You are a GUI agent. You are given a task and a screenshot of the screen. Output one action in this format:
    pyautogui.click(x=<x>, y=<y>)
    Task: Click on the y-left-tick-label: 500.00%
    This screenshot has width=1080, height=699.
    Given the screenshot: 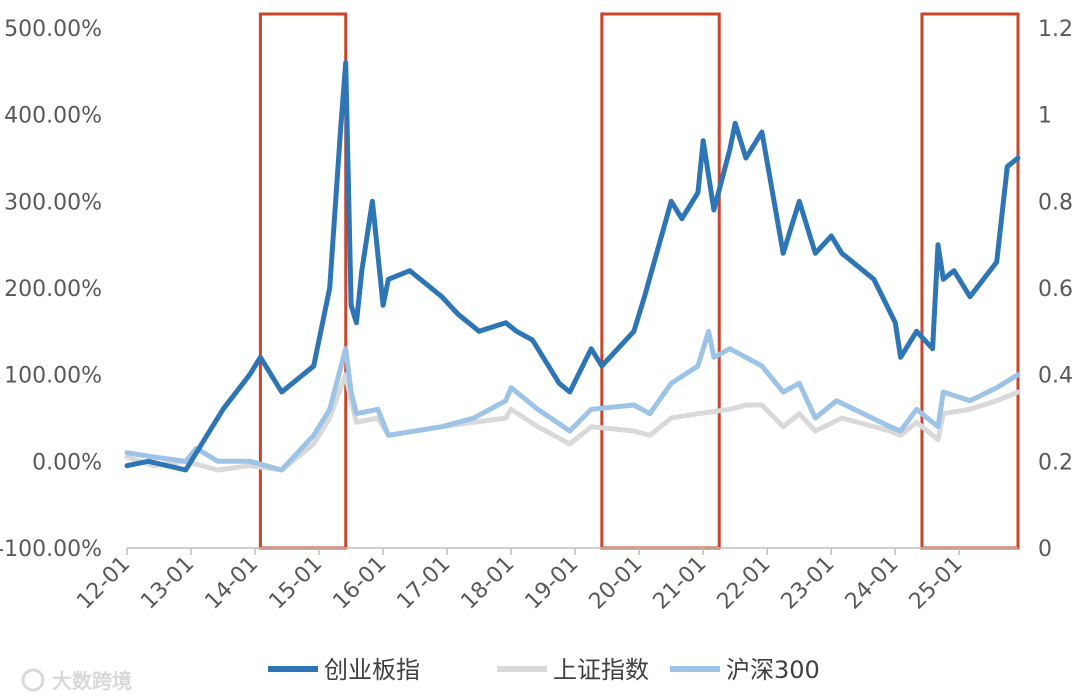 What is the action you would take?
    pyautogui.click(x=53, y=29)
    